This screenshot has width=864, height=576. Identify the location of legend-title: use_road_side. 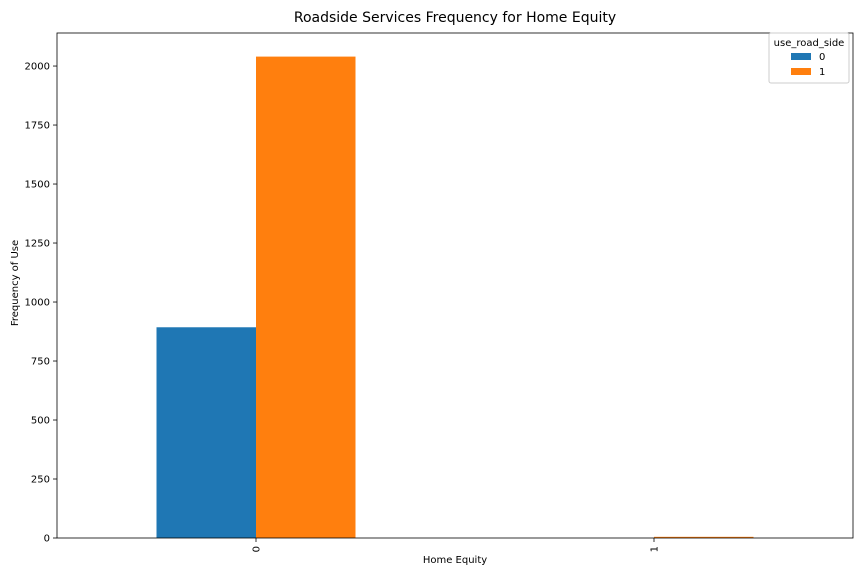
(809, 43).